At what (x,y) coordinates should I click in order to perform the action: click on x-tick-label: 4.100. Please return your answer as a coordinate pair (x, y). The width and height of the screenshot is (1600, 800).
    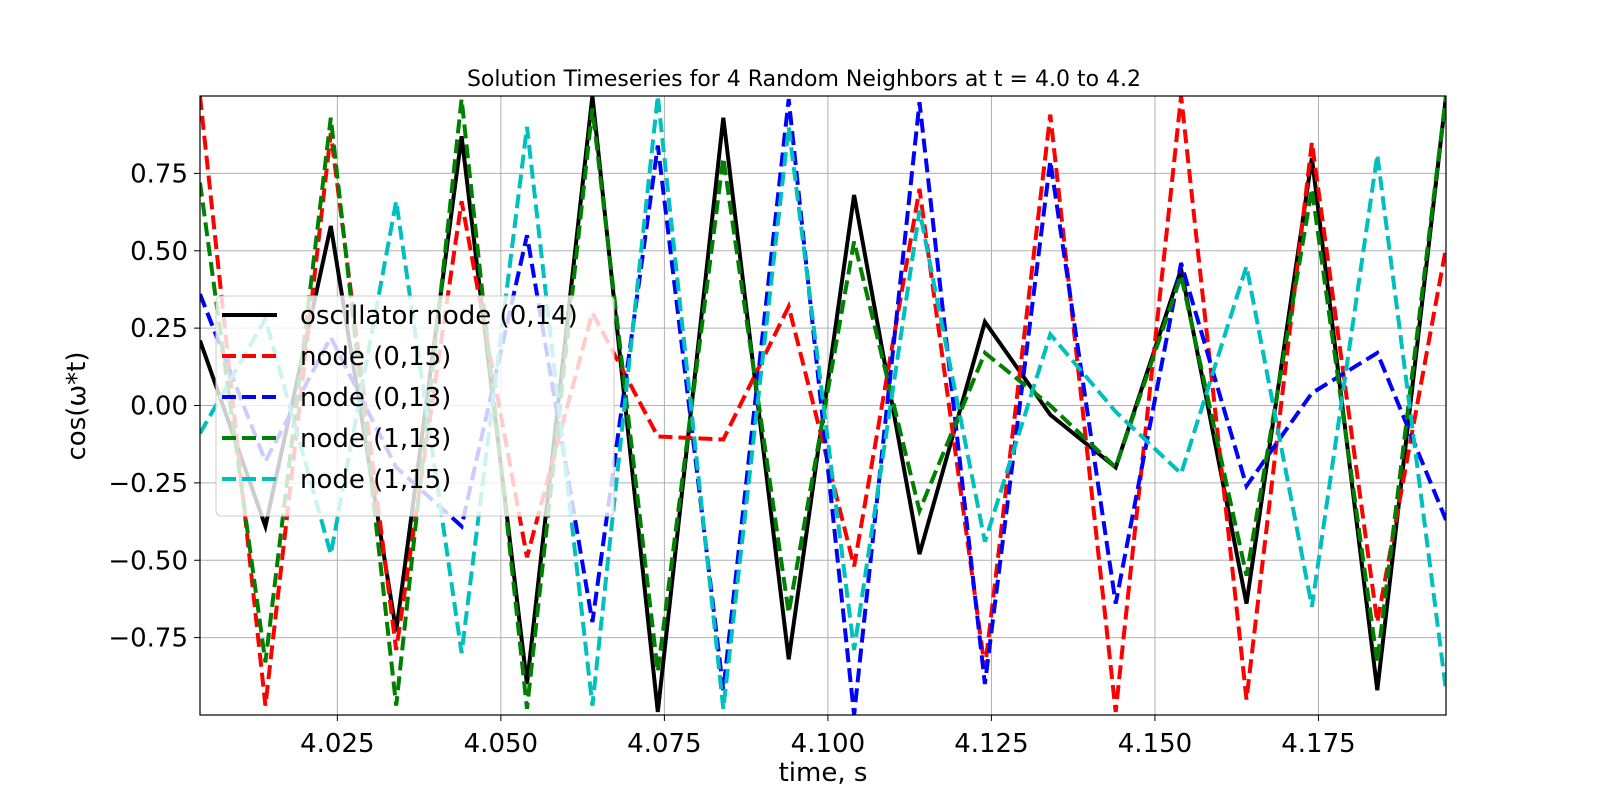
    Looking at the image, I should click on (828, 744).